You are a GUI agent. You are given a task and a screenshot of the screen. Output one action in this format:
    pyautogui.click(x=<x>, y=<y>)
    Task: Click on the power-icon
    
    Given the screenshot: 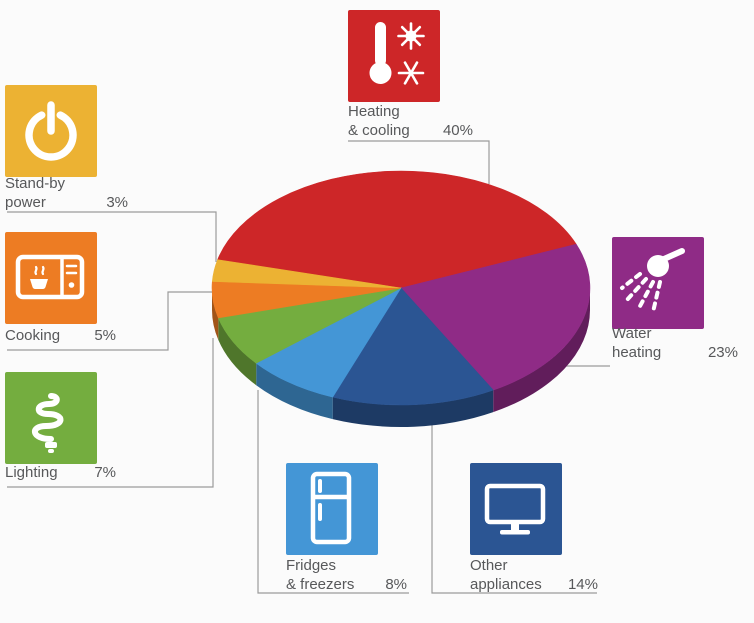 What is the action you would take?
    pyautogui.click(x=51, y=131)
    